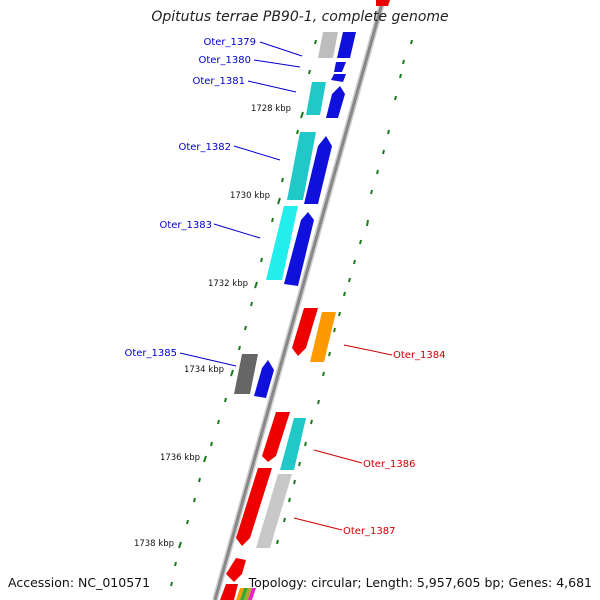 The width and height of the screenshot is (600, 600). Describe the element at coordinates (338, 78) in the screenshot. I see `gene-block-small-blue` at that location.